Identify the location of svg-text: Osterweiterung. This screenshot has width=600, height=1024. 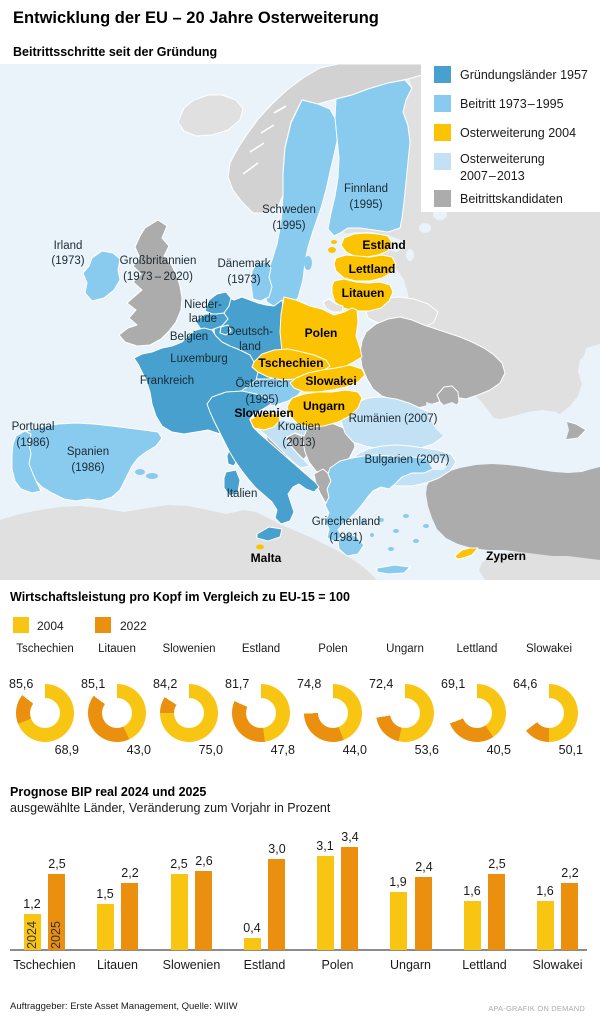
(502, 159).